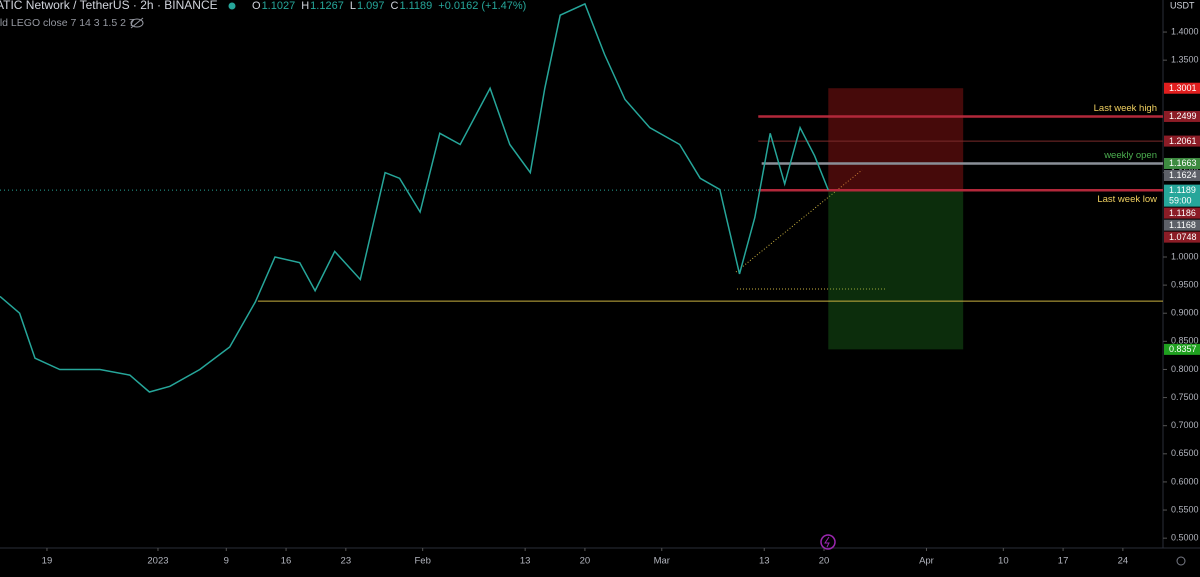 Image resolution: width=1200 pixels, height=577 pixels. I want to click on level-label: weekly open, so click(1130, 155).